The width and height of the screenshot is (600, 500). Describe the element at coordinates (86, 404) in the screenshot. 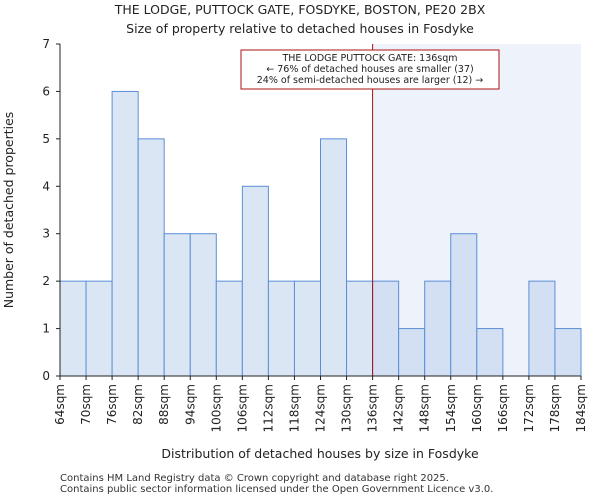

I see `x-tick-label: 70sqm` at that location.